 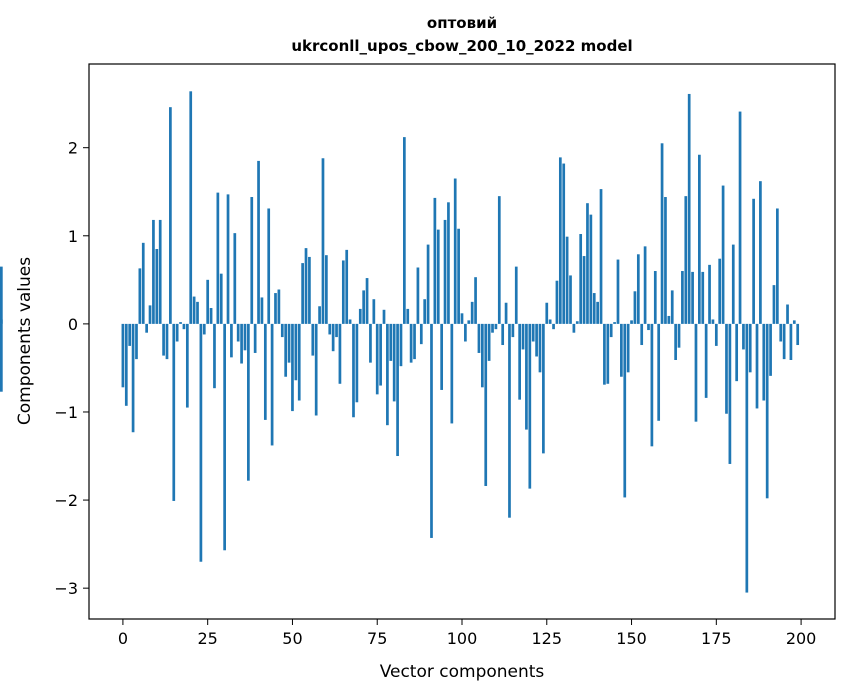 What do you see at coordinates (73, 148) in the screenshot?
I see `y-tick-label: 2` at bounding box center [73, 148].